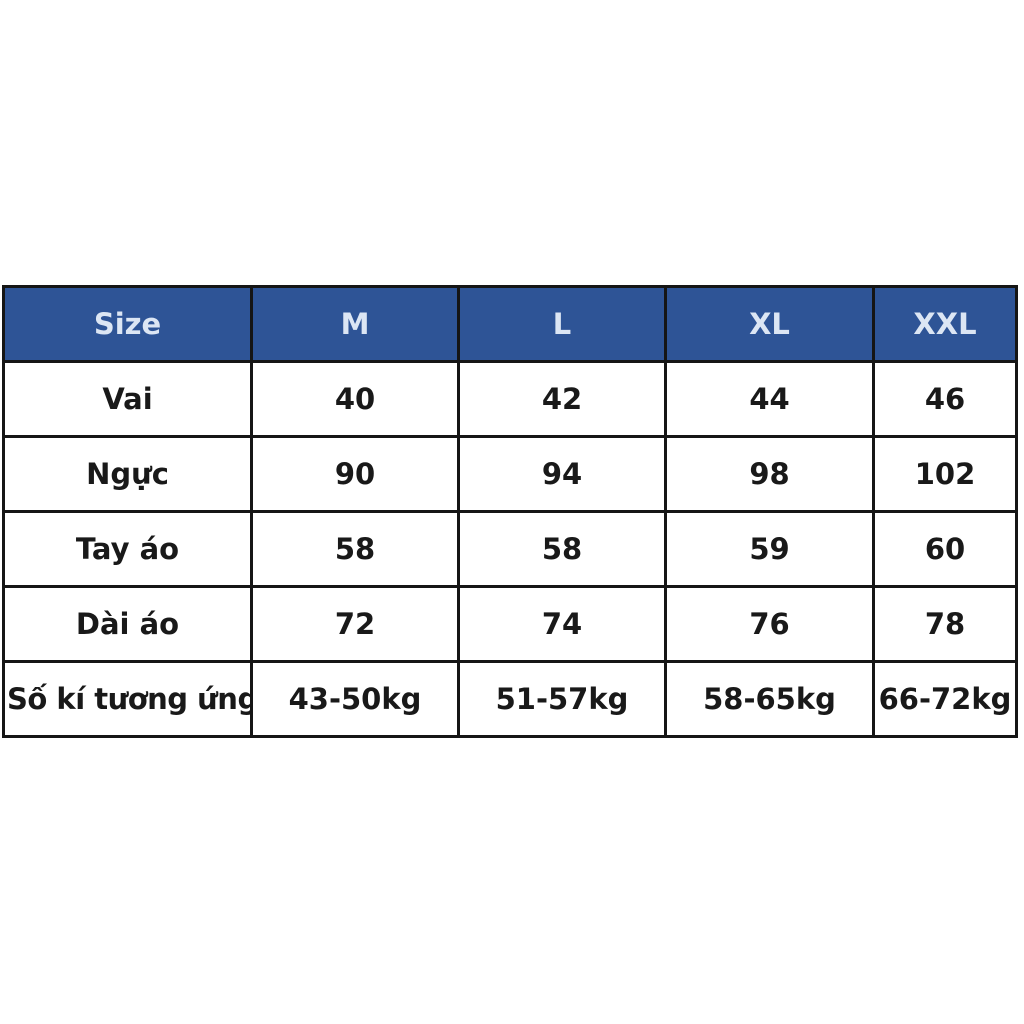 Image resolution: width=1024 pixels, height=1024 pixels. Describe the element at coordinates (769, 474) in the screenshot. I see `cell-value: 98` at that location.